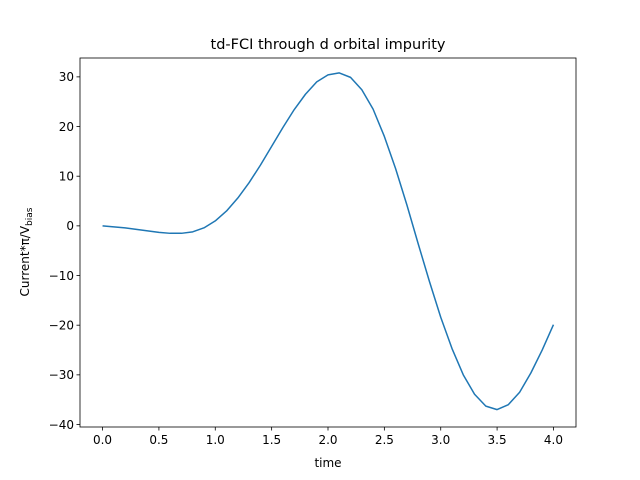 This screenshot has height=480, width=640. Describe the element at coordinates (61, 375) in the screenshot. I see `y-tick-label: −30` at that location.